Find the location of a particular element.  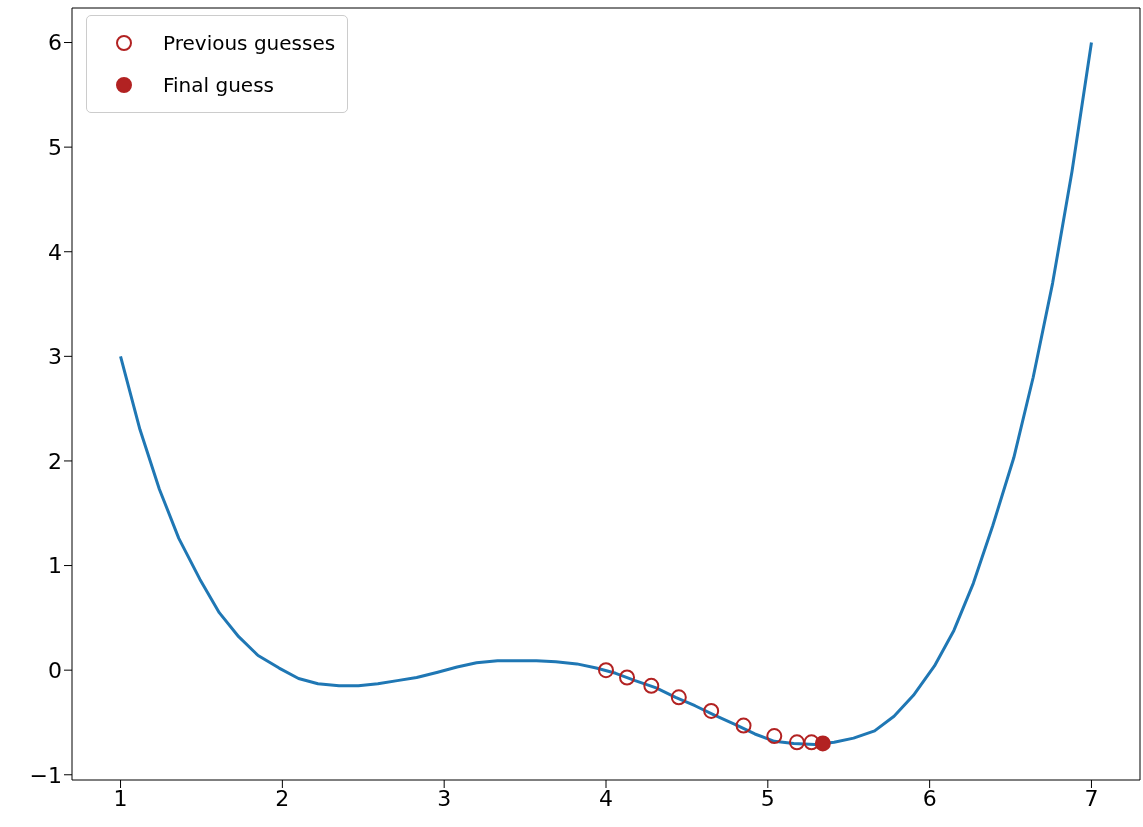

y-tick-label: 3 is located at coordinates (55, 357).